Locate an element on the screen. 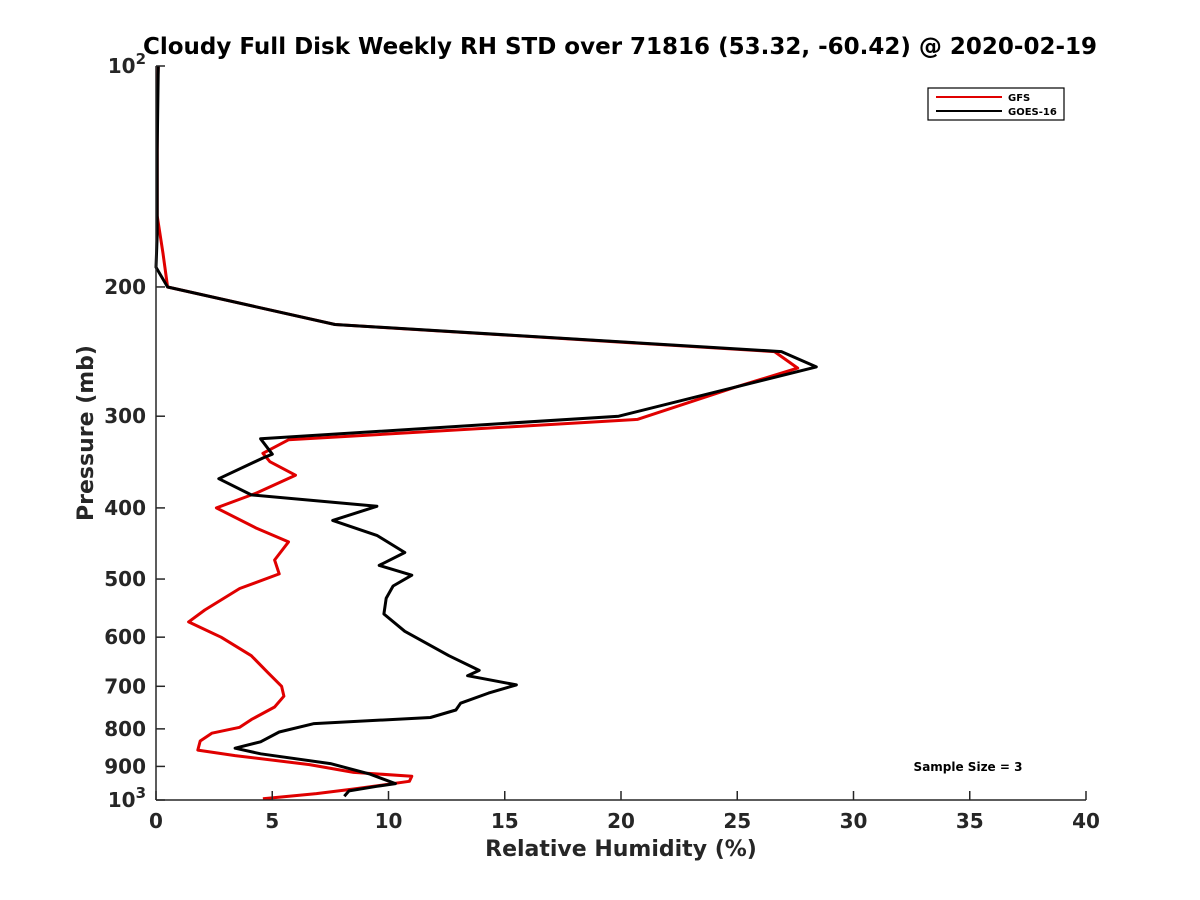 This screenshot has width=1200, height=900. legend: GFS GOES-16 is located at coordinates (996, 104).